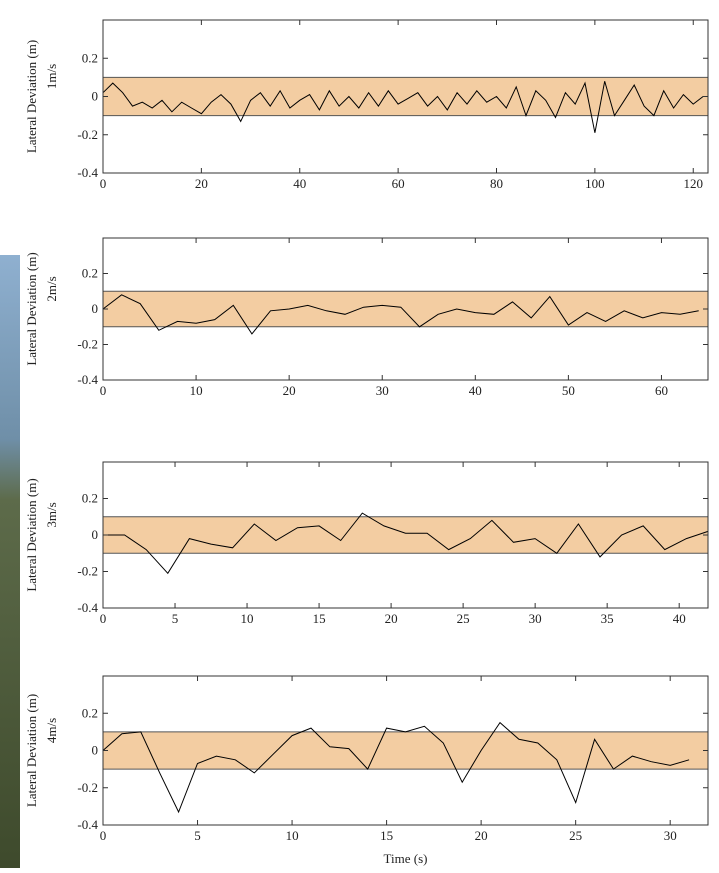 The width and height of the screenshot is (719, 873). I want to click on x-tick-label: 35, so click(607, 618).